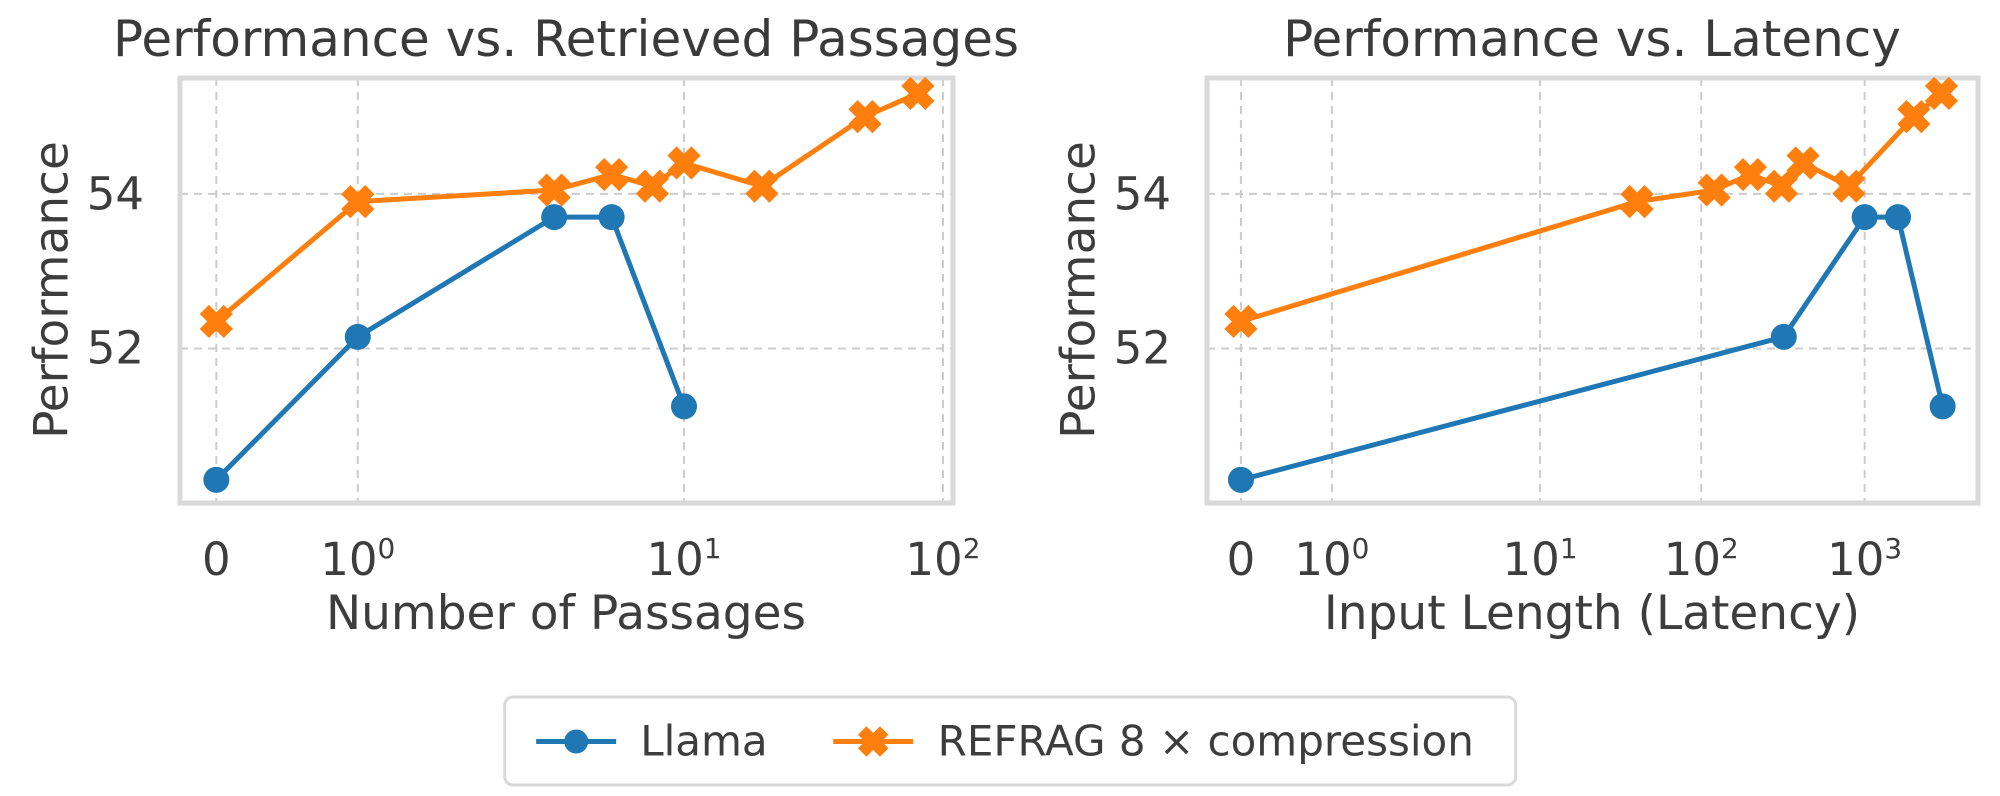 The image size is (2000, 796). I want to click on legend-label-refrag: REFRAG 8 × compression, so click(1205, 741).